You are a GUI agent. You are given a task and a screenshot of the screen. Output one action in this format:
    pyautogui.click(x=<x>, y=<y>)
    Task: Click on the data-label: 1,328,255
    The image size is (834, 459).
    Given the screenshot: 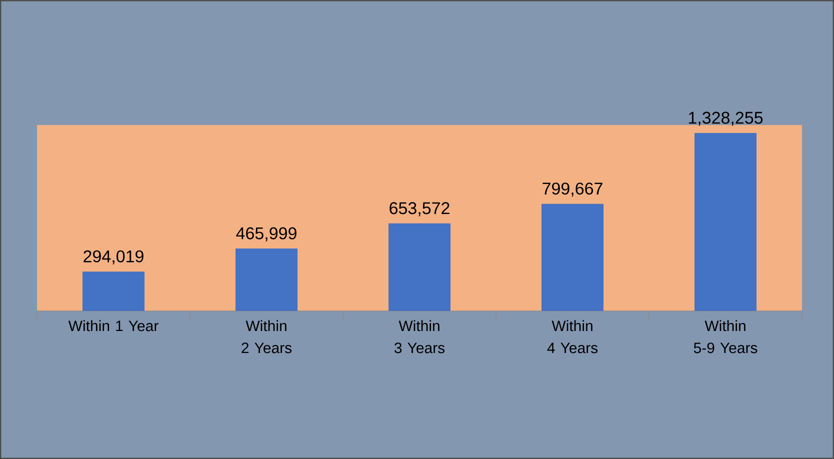 What is the action you would take?
    pyautogui.click(x=725, y=119)
    